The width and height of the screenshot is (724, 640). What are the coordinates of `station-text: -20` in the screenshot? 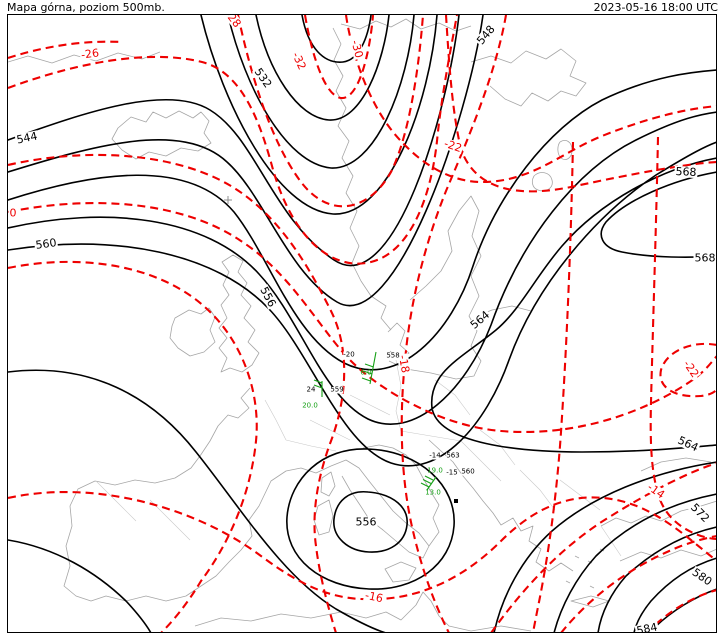 It's located at (349, 354).